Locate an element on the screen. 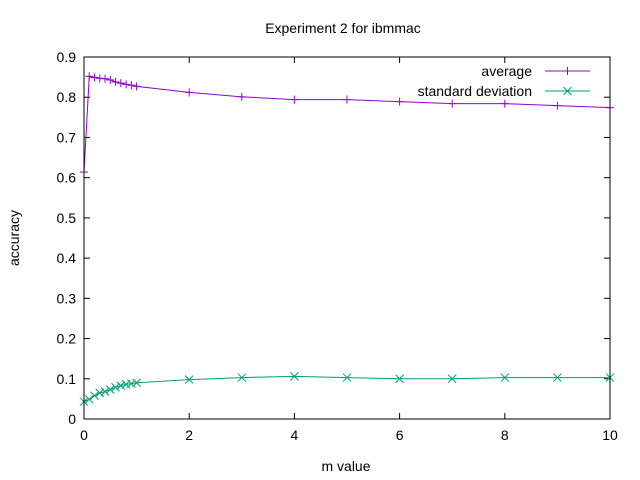  x-tick-label: 2 is located at coordinates (189, 435).